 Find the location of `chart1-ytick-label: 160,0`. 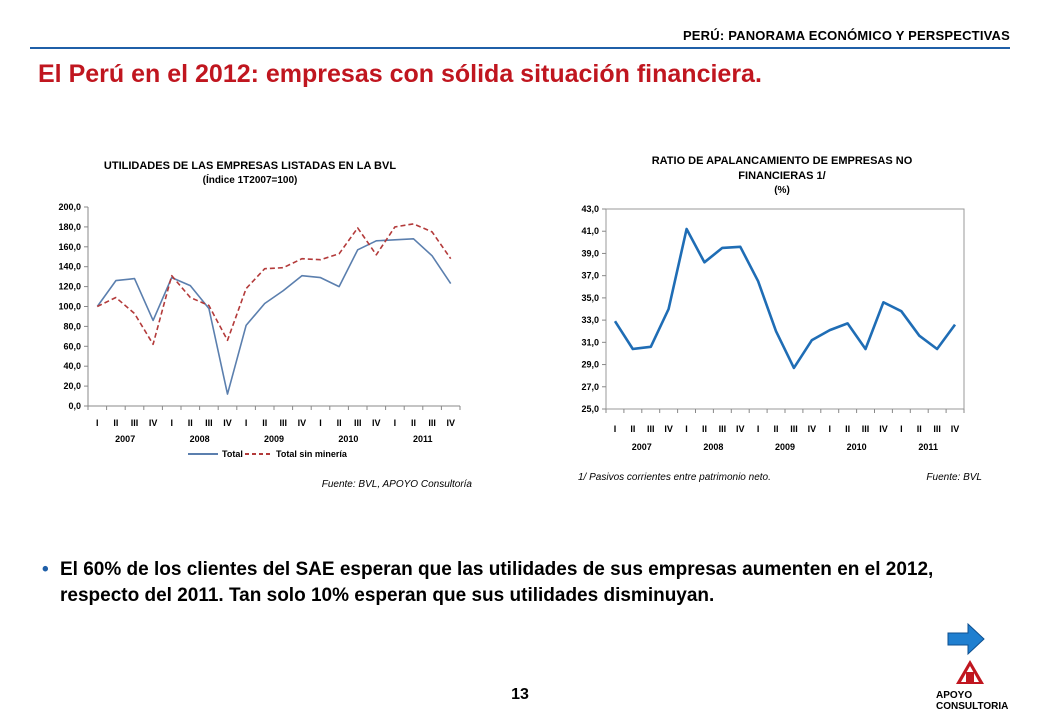

chart1-ytick-label: 160,0 is located at coordinates (69, 247).